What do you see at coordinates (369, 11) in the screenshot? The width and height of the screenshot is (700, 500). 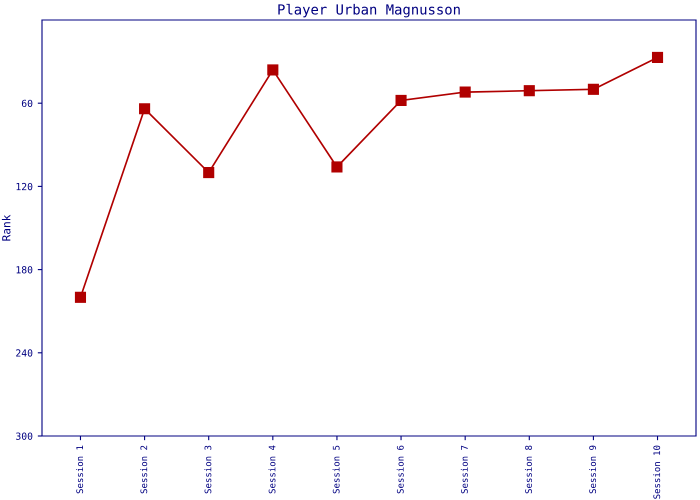 I see `chart-title: Player Urban Magnusson` at bounding box center [369, 11].